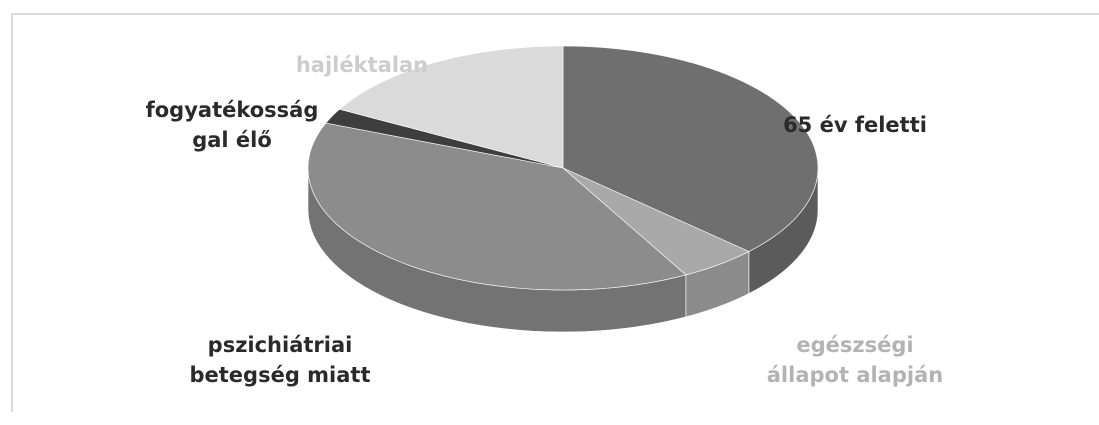 The image size is (1099, 425). I want to click on slice-label: 65 év feletti, so click(855, 125).